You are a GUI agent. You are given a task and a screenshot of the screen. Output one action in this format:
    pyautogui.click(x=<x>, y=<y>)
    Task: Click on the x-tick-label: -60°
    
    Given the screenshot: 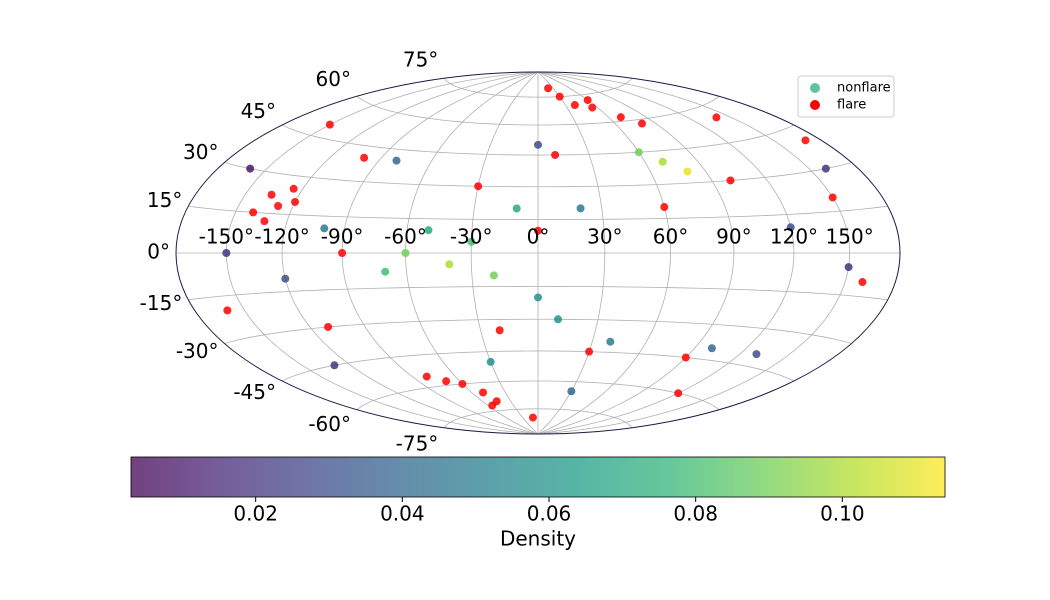 What is the action you would take?
    pyautogui.click(x=405, y=237)
    